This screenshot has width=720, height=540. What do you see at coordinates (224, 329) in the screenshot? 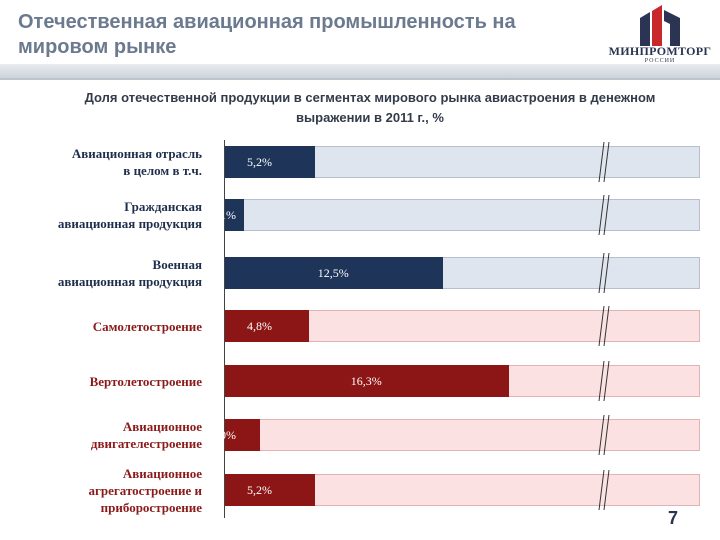
I see `category-axis-line` at bounding box center [224, 329].